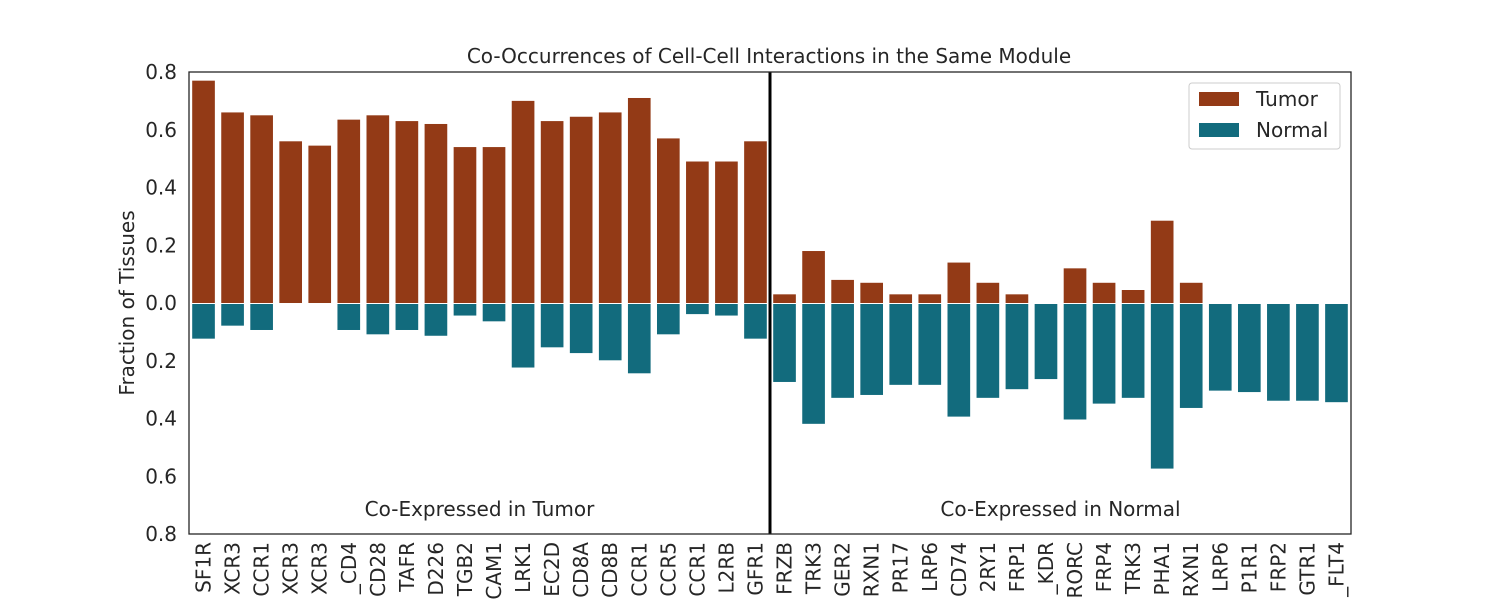 The width and height of the screenshot is (1500, 600). I want to click on x-tick-label: FRP4, so click(1104, 567).